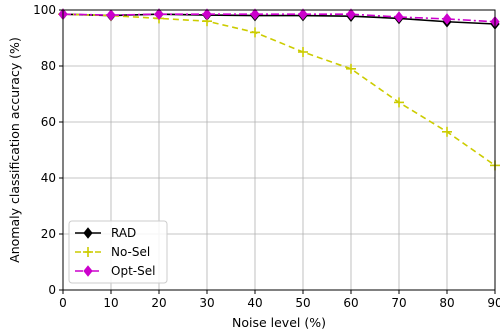 The height and width of the screenshot is (332, 500). I want to click on legend-label-no-sel: No-Sel, so click(130, 252).